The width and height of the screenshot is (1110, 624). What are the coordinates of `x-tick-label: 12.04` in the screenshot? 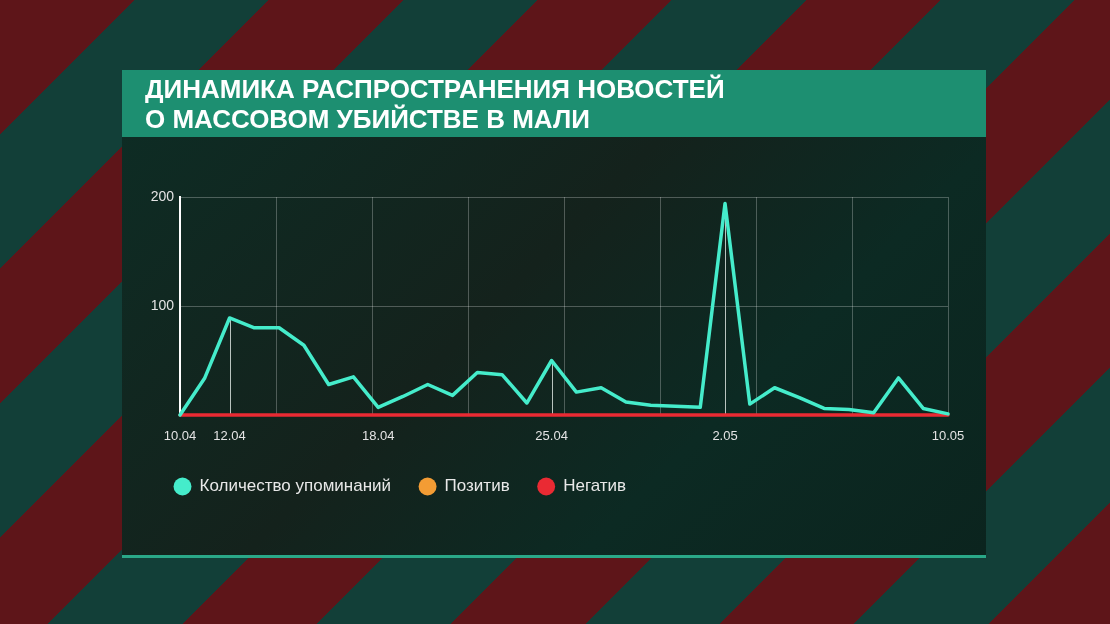 It's located at (229, 436).